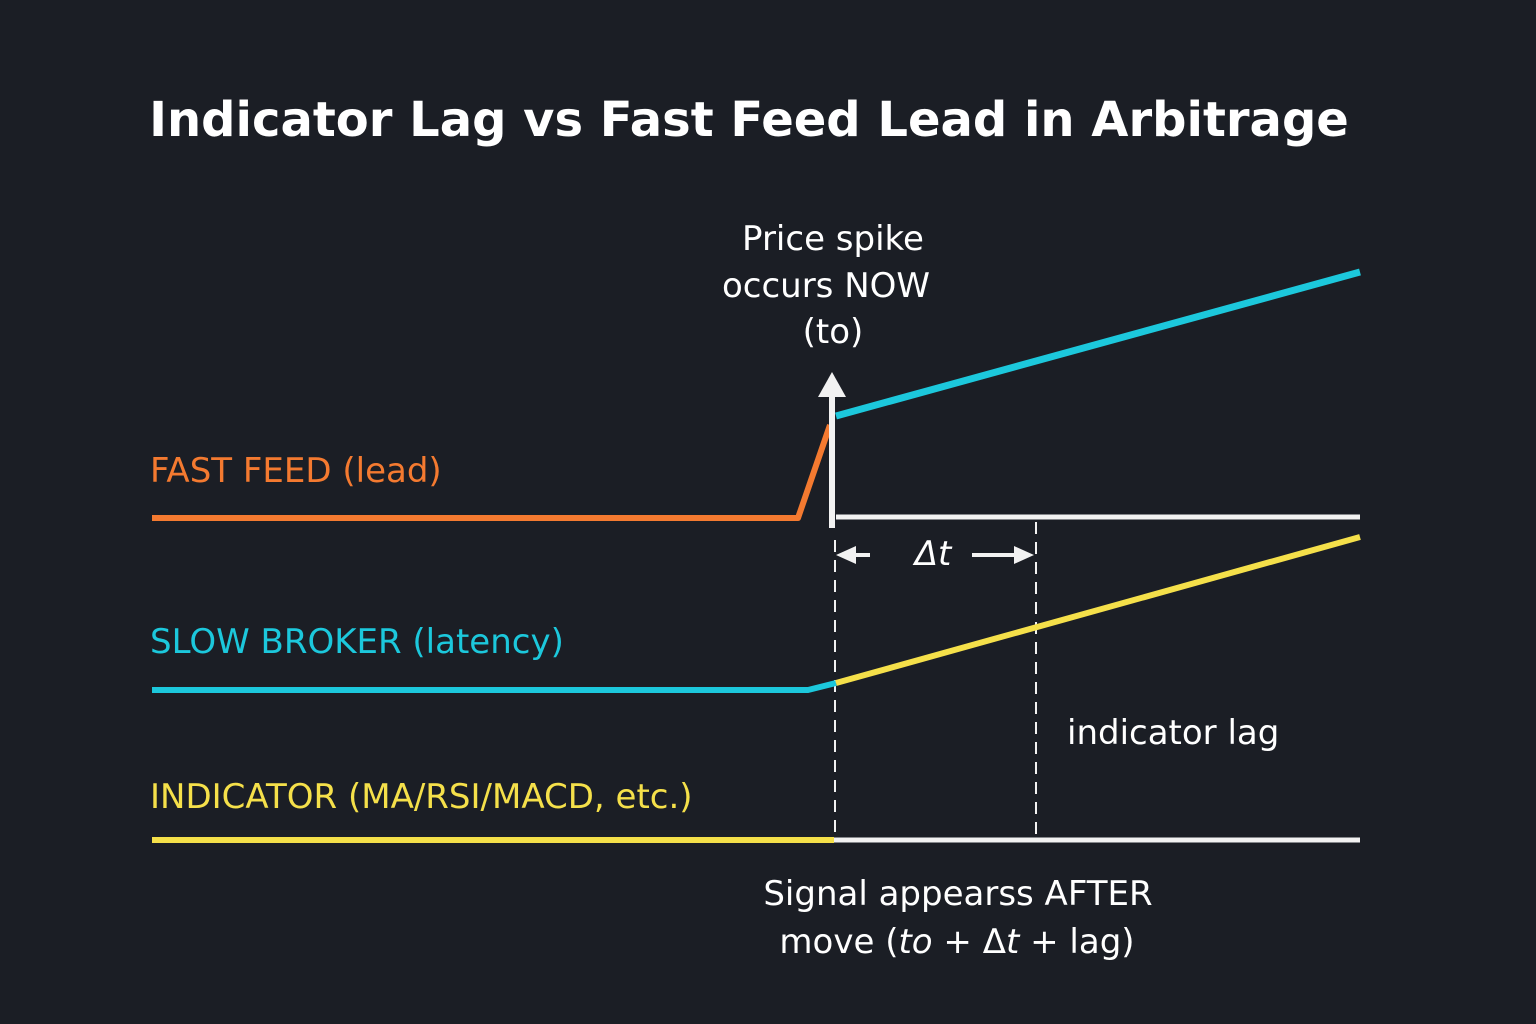 This screenshot has height=1024, width=1536. Describe the element at coordinates (296, 471) in the screenshot. I see `fast-feed-label: FAST FEED (lead)` at that location.